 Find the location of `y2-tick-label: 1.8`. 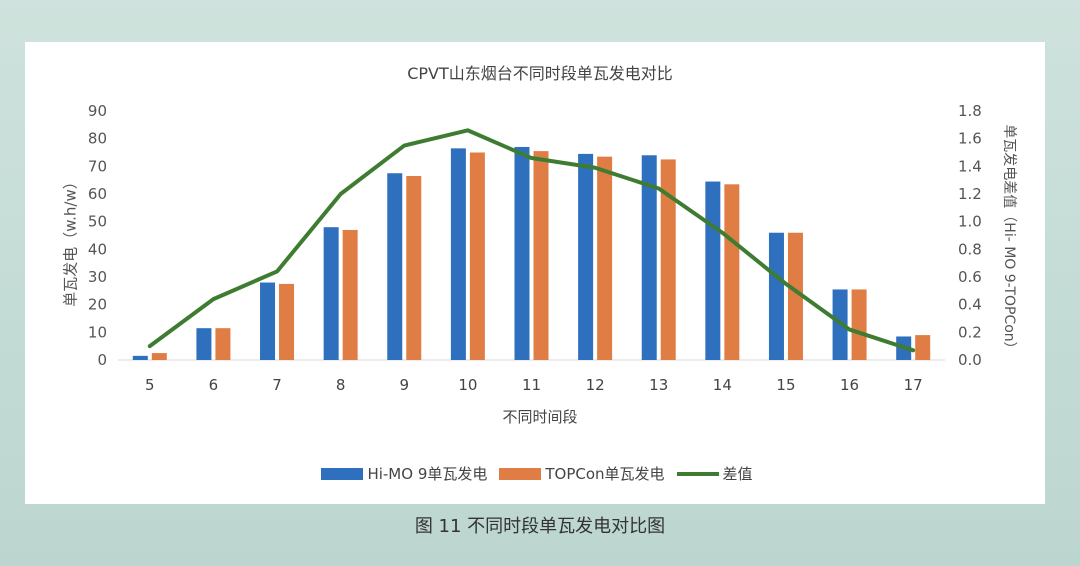

y2-tick-label: 1.8 is located at coordinates (970, 111).